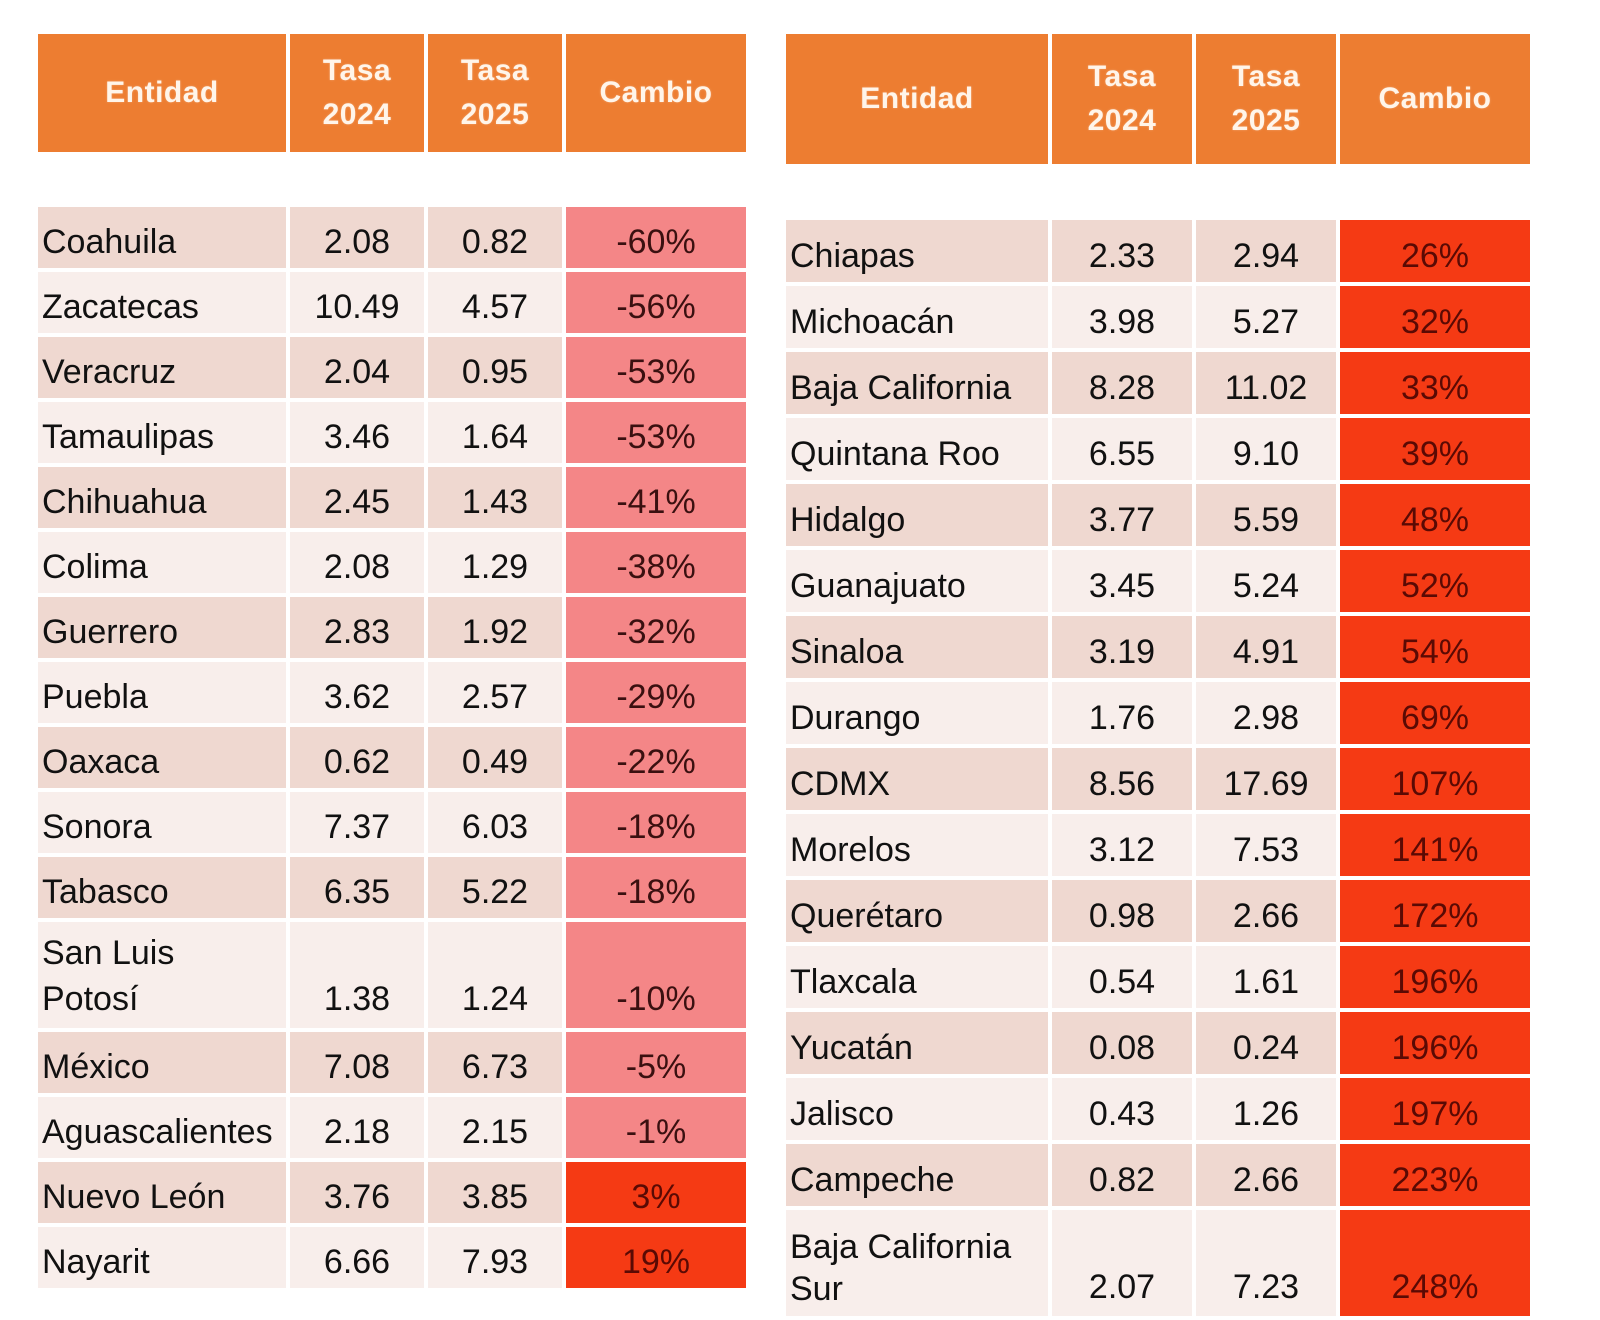 The height and width of the screenshot is (1320, 1600). What do you see at coordinates (917, 715) in the screenshot?
I see `entity-cell: Durango` at bounding box center [917, 715].